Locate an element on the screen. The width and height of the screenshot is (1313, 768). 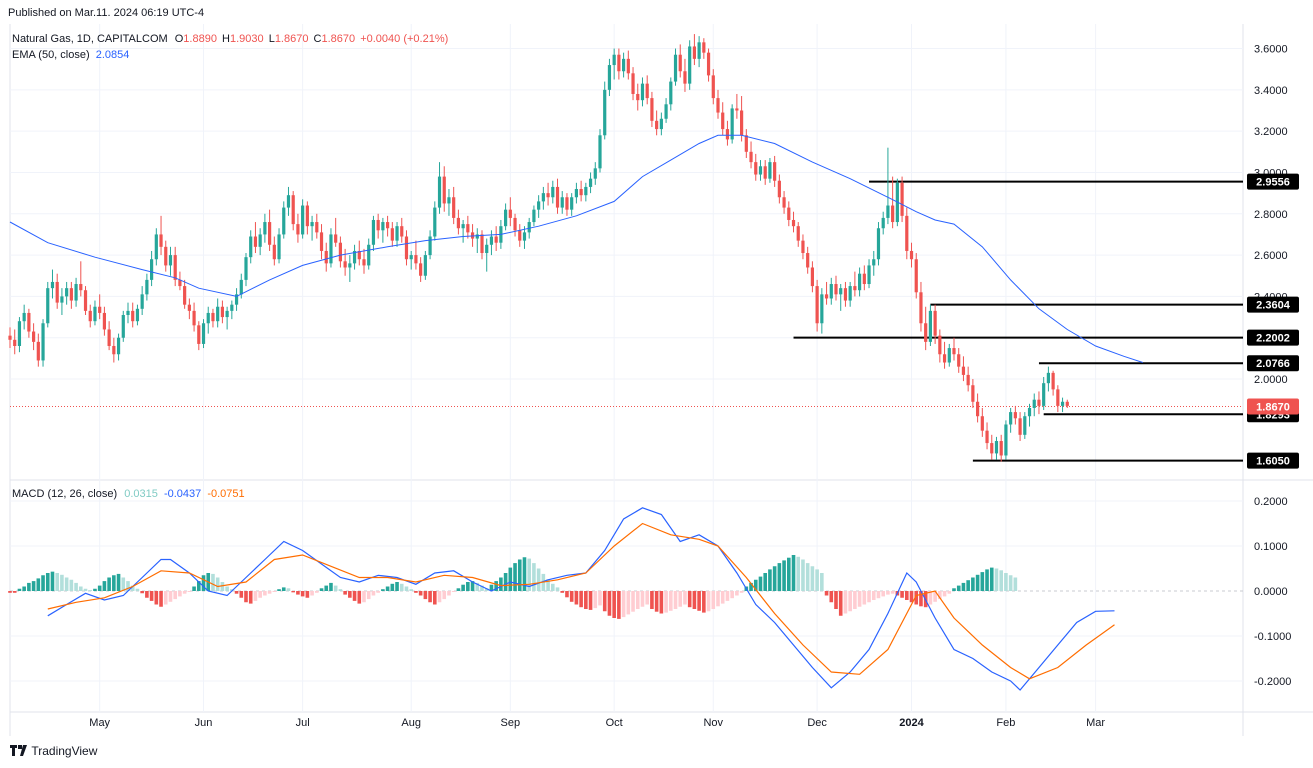
level-label: 2.0766 is located at coordinates (1273, 364).